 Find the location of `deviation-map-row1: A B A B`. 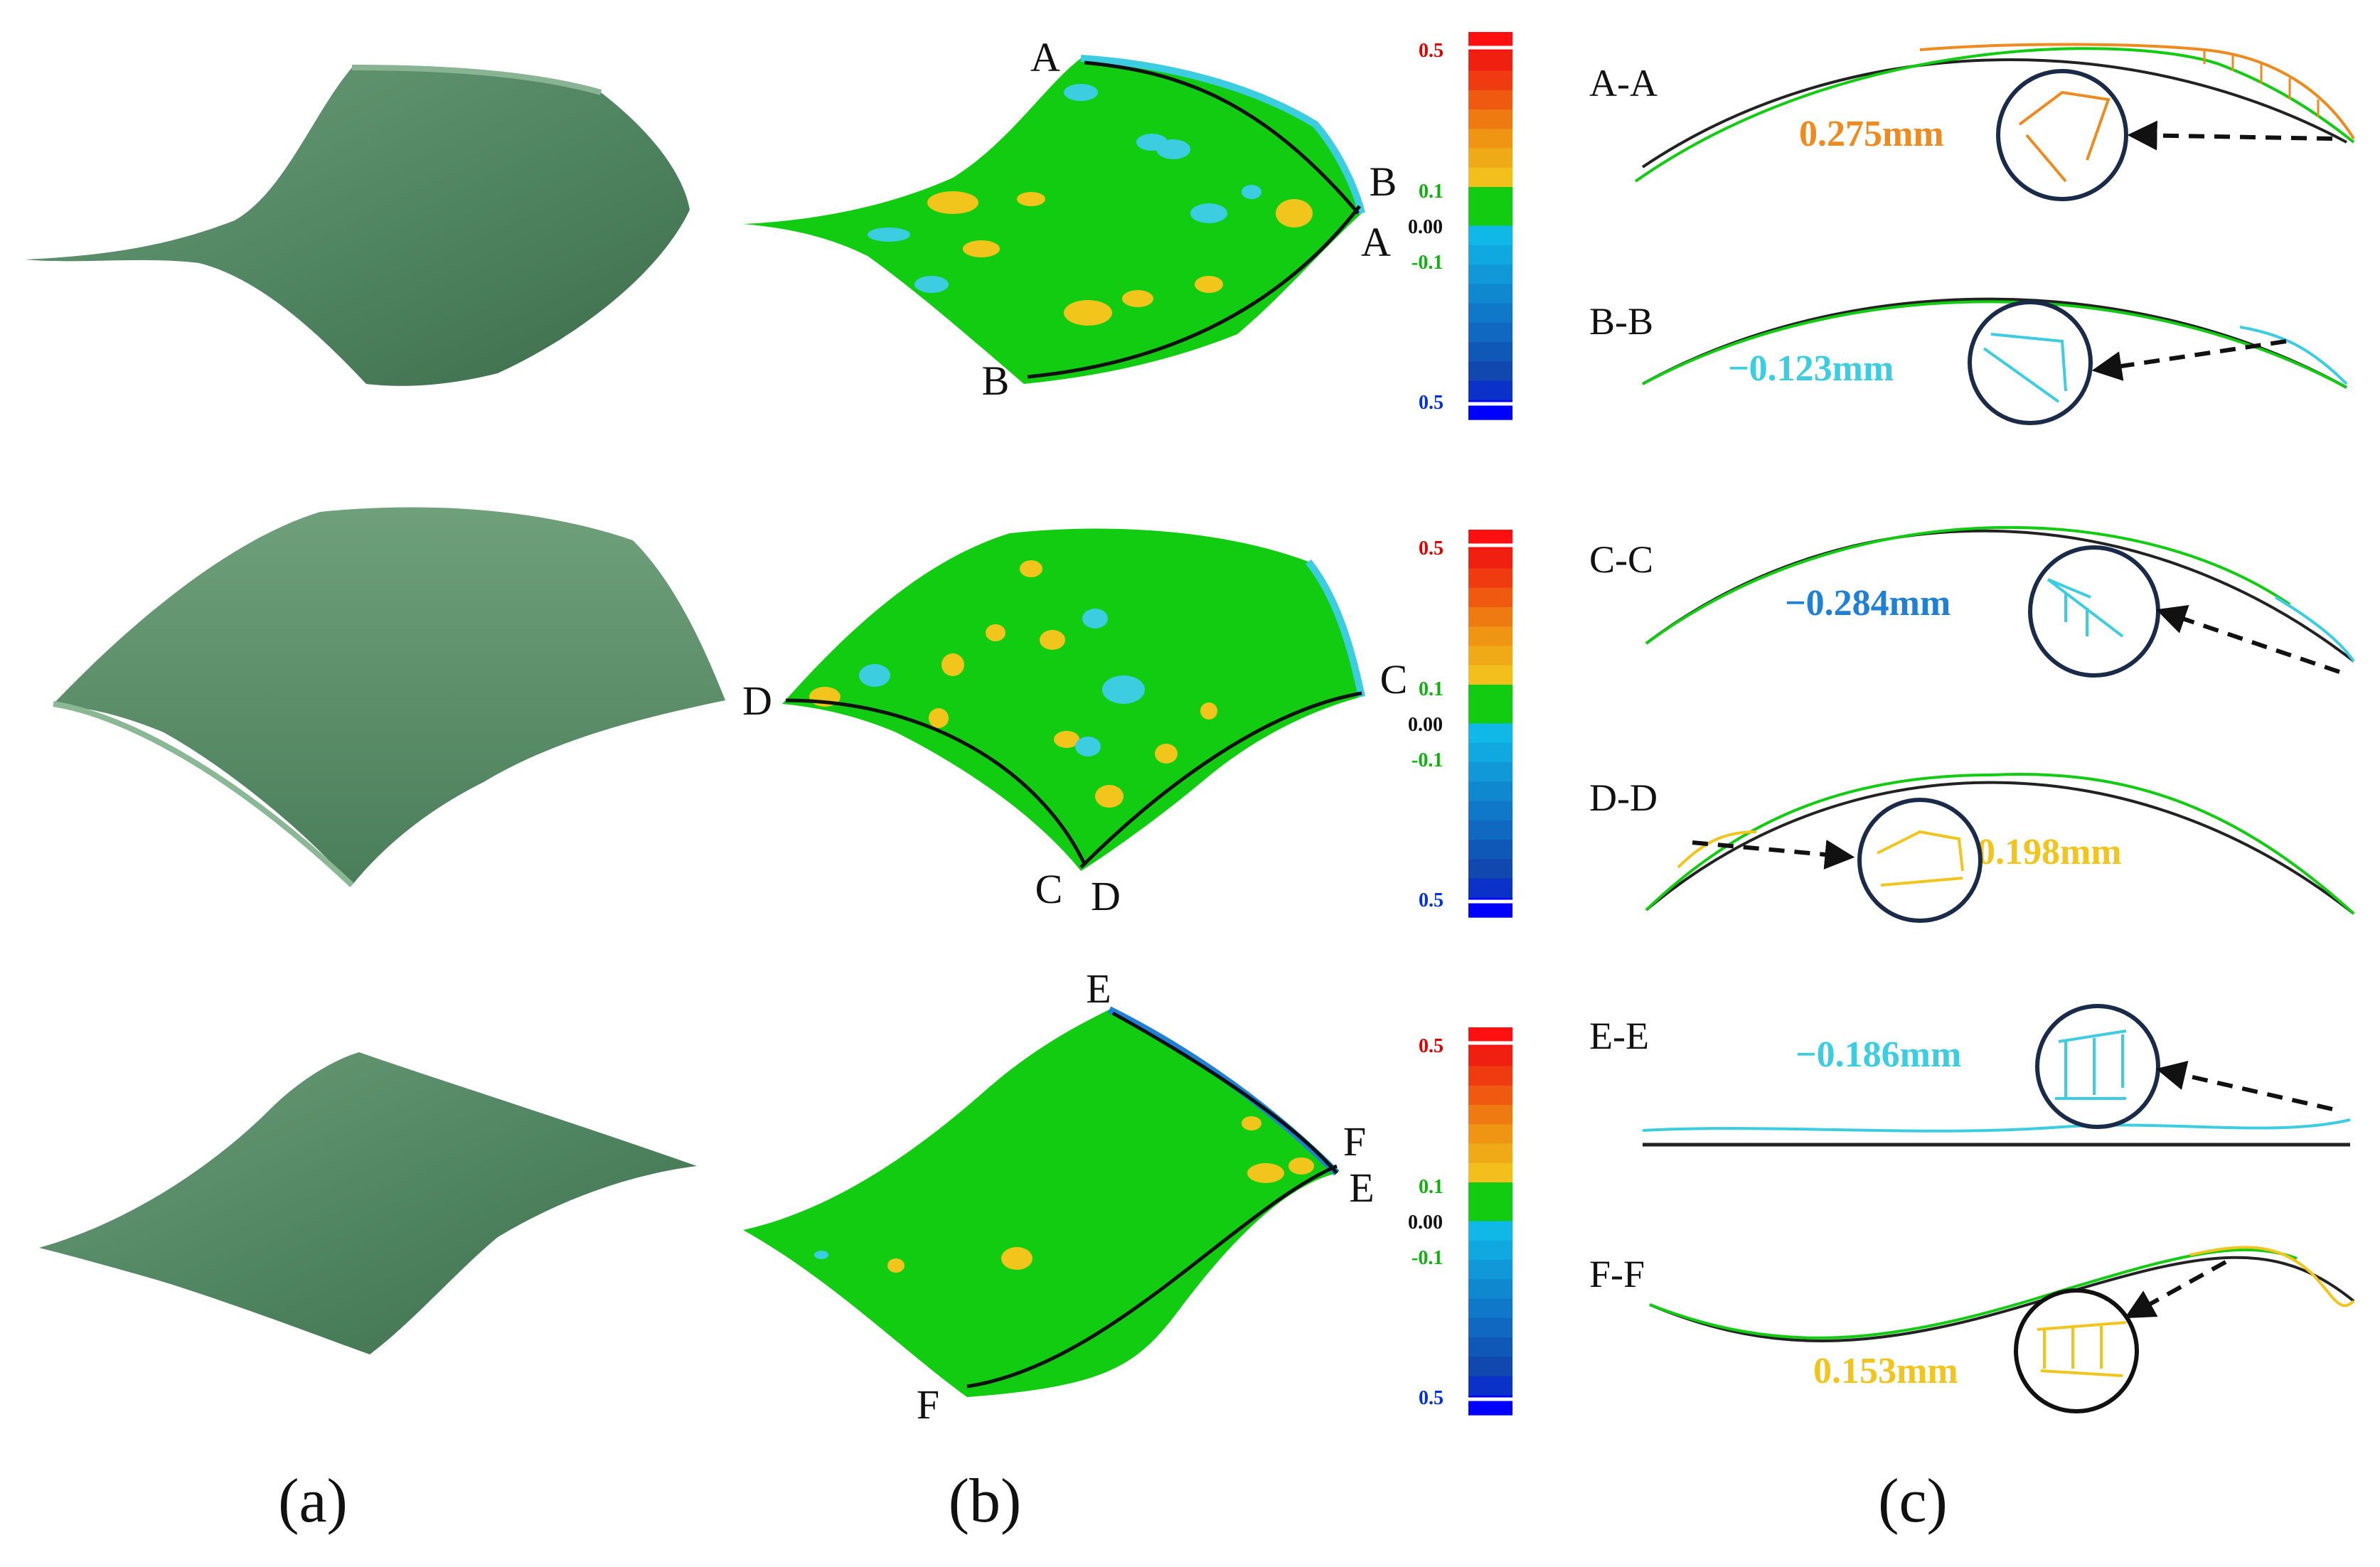

deviation-map-row1: A B A B is located at coordinates (1070, 219).